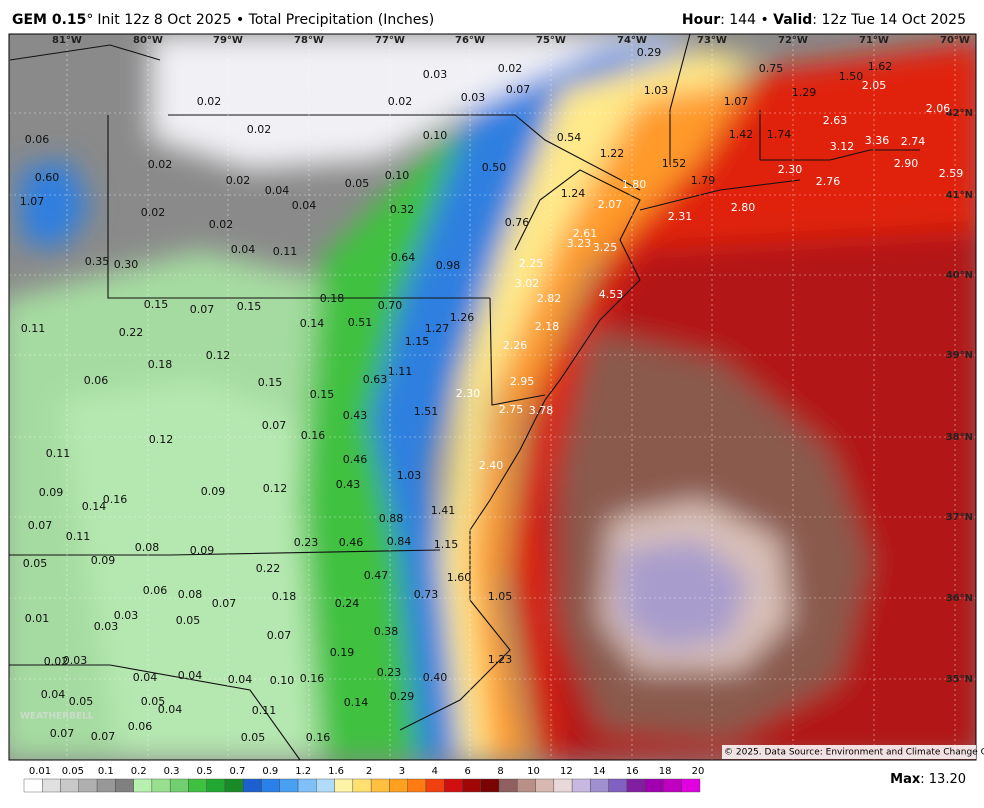 The image size is (984, 808). What do you see at coordinates (355, 459) in the screenshot?
I see `precip-value: 0.46` at bounding box center [355, 459].